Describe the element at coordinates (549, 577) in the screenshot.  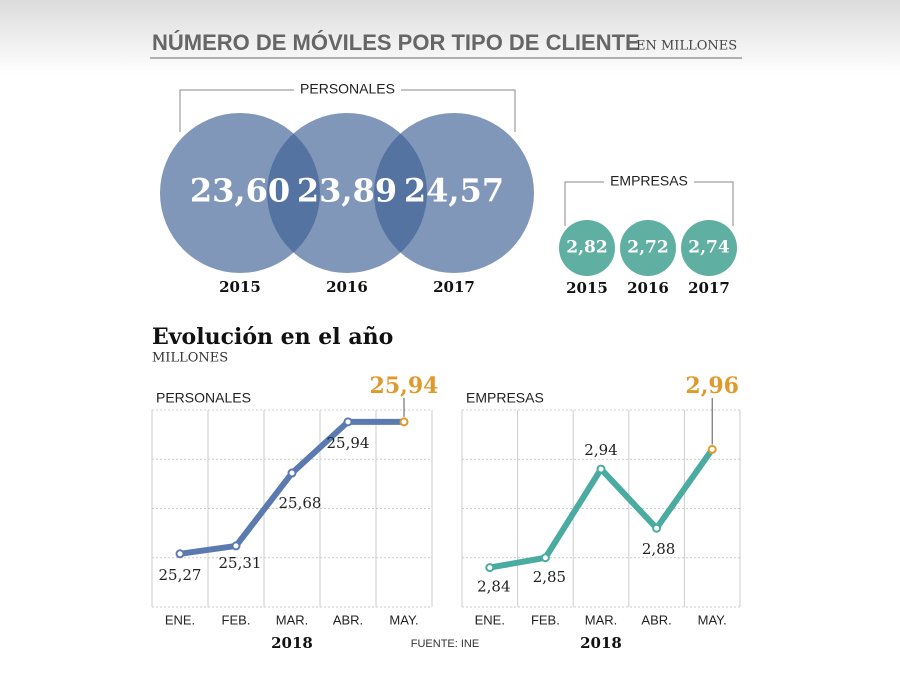
I see `value-label: 2,85` at that location.